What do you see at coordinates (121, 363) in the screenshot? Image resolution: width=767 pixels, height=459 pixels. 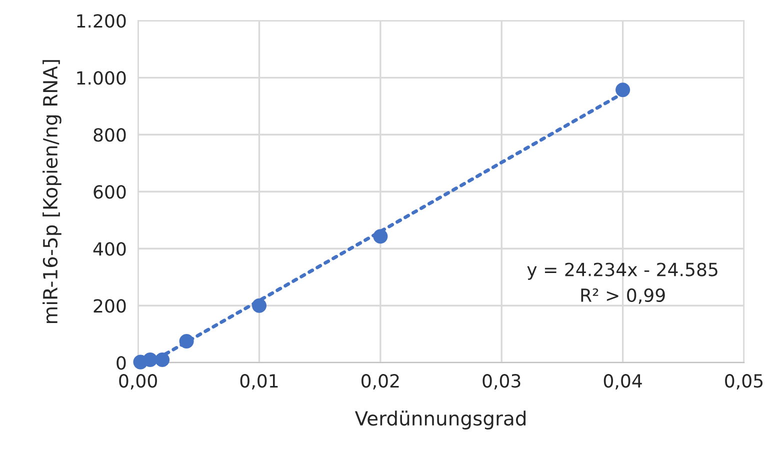 I see `y-tick-label: 0` at bounding box center [121, 363].